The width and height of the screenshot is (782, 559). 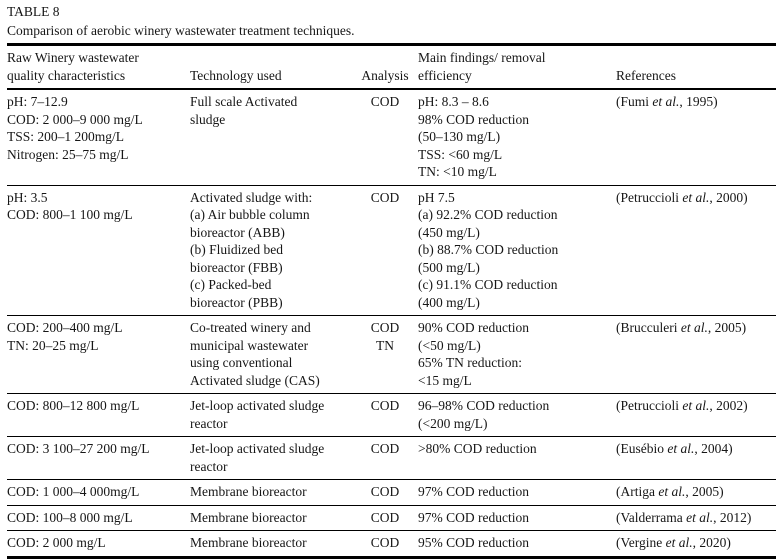 I want to click on reference-year: , 2000), so click(x=728, y=197).